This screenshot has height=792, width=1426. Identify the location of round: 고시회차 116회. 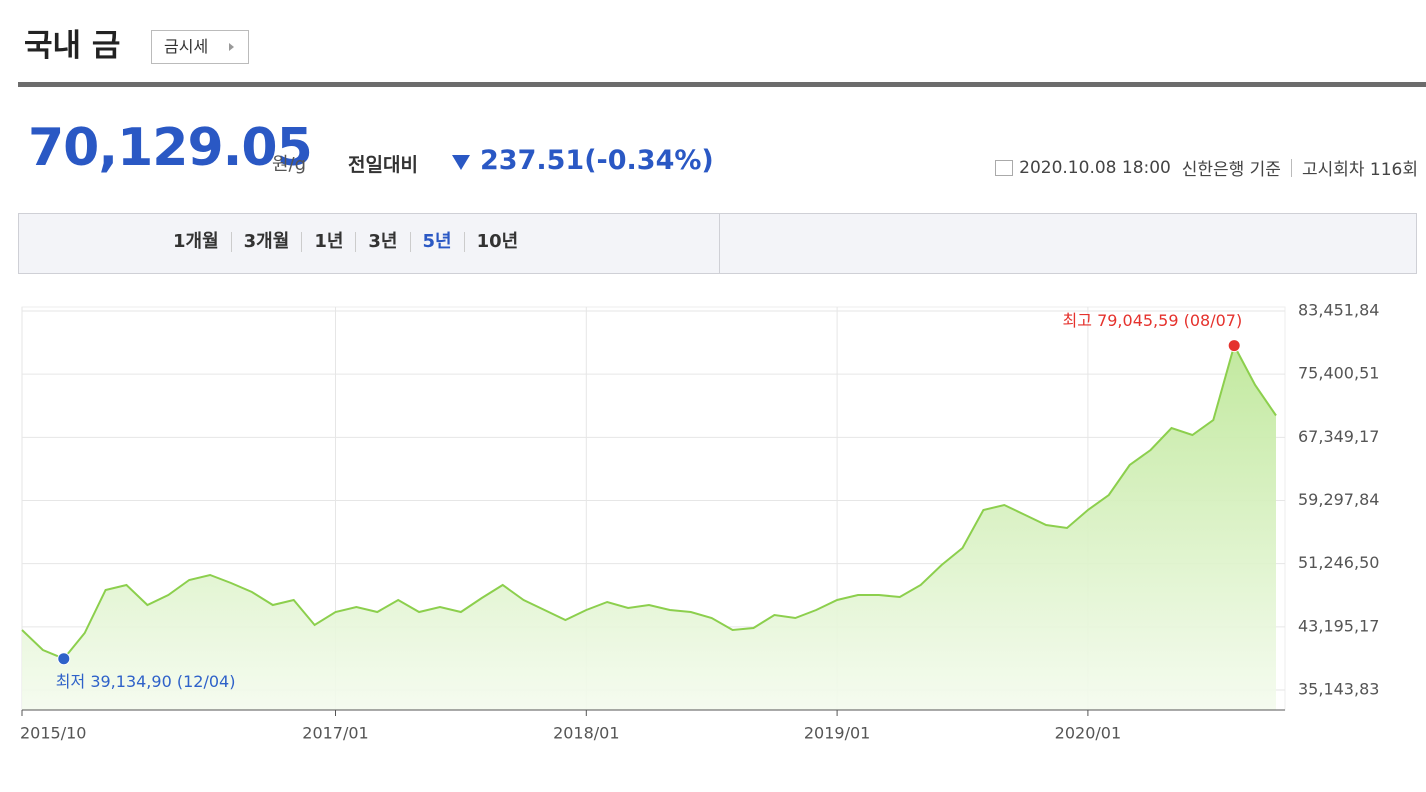
(1359, 170).